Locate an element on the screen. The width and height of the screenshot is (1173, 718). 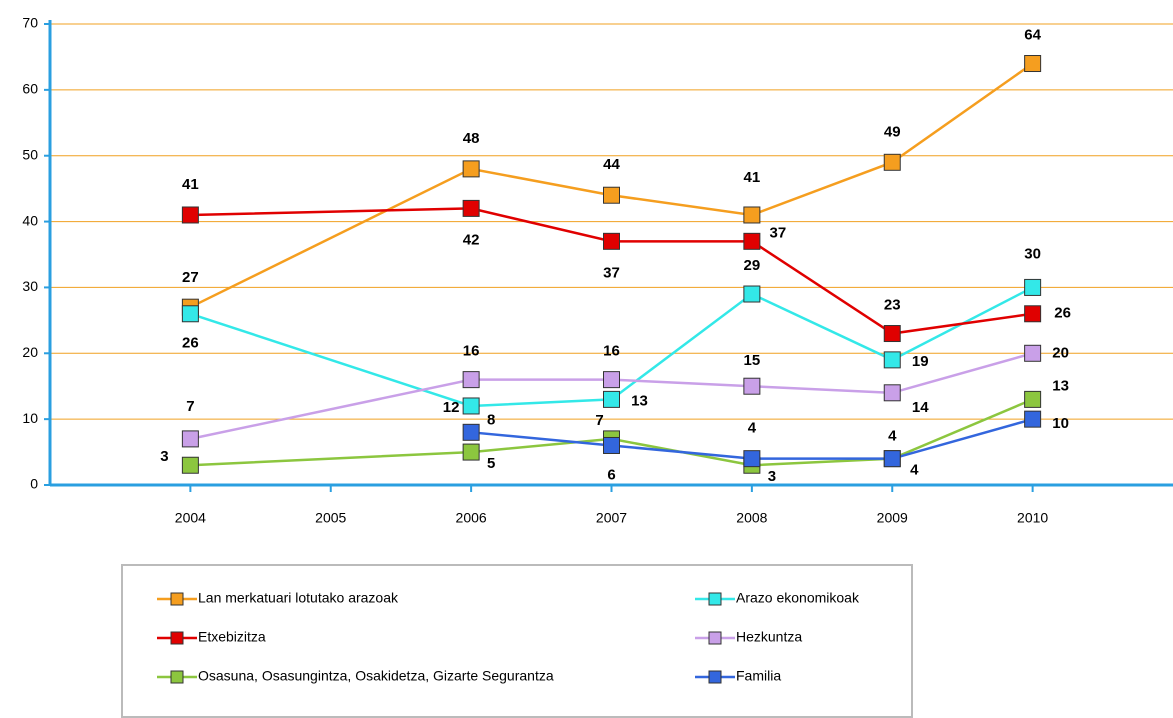
y-tick-label: 60 is located at coordinates (30, 89).